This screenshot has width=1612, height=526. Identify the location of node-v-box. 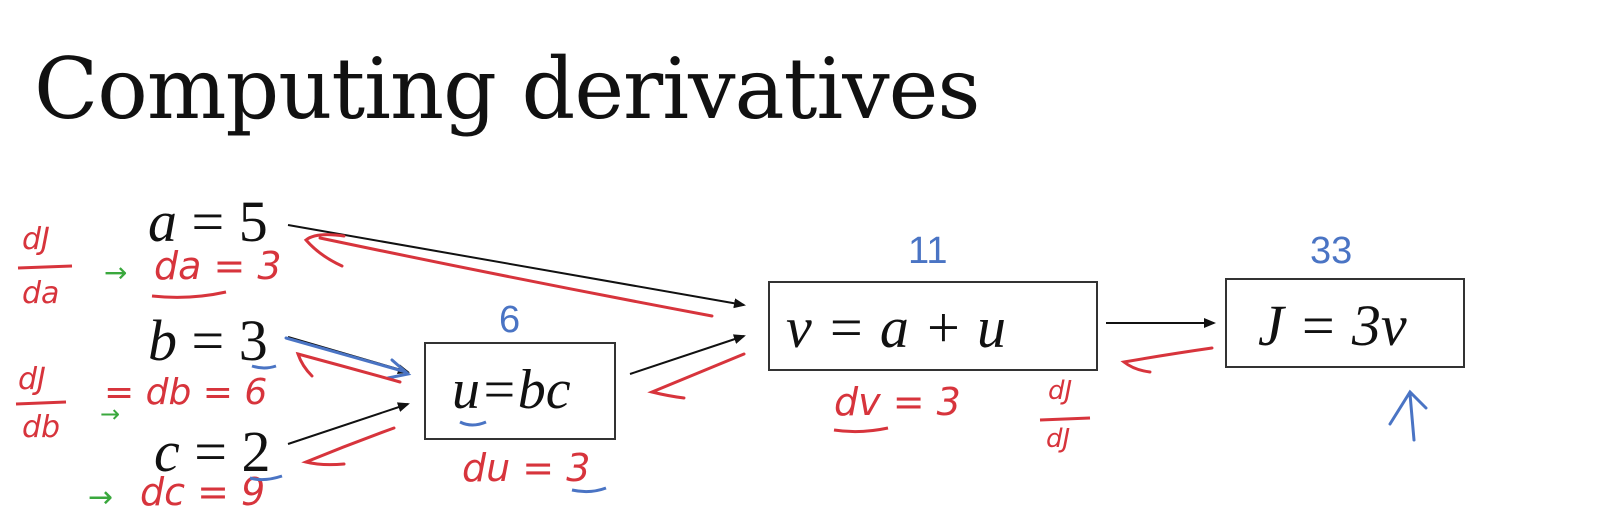
(933, 326).